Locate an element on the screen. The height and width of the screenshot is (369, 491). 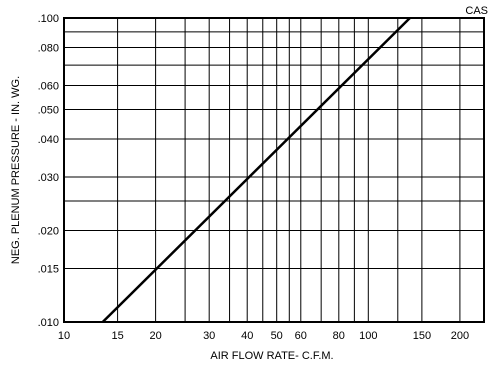
x-tick-label: 20 is located at coordinates (155, 336).